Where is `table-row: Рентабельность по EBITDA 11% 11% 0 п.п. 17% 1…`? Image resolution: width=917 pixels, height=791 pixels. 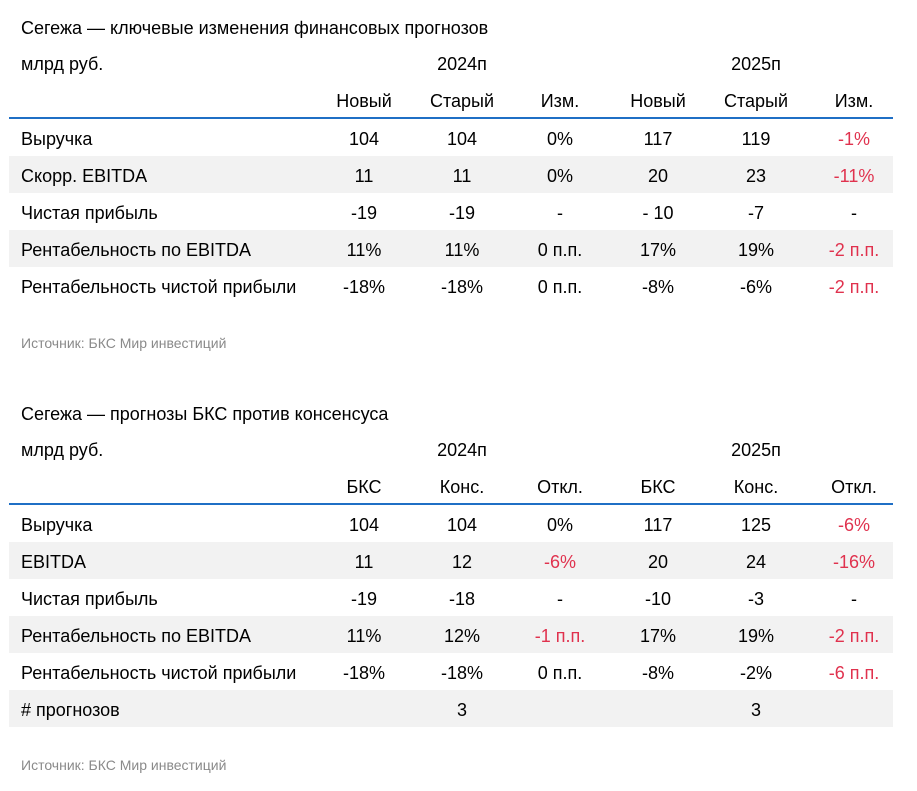
table-row: Рентабельность по EBITDA 11% 11% 0 п.п. 17% 1… is located at coordinates (451, 248).